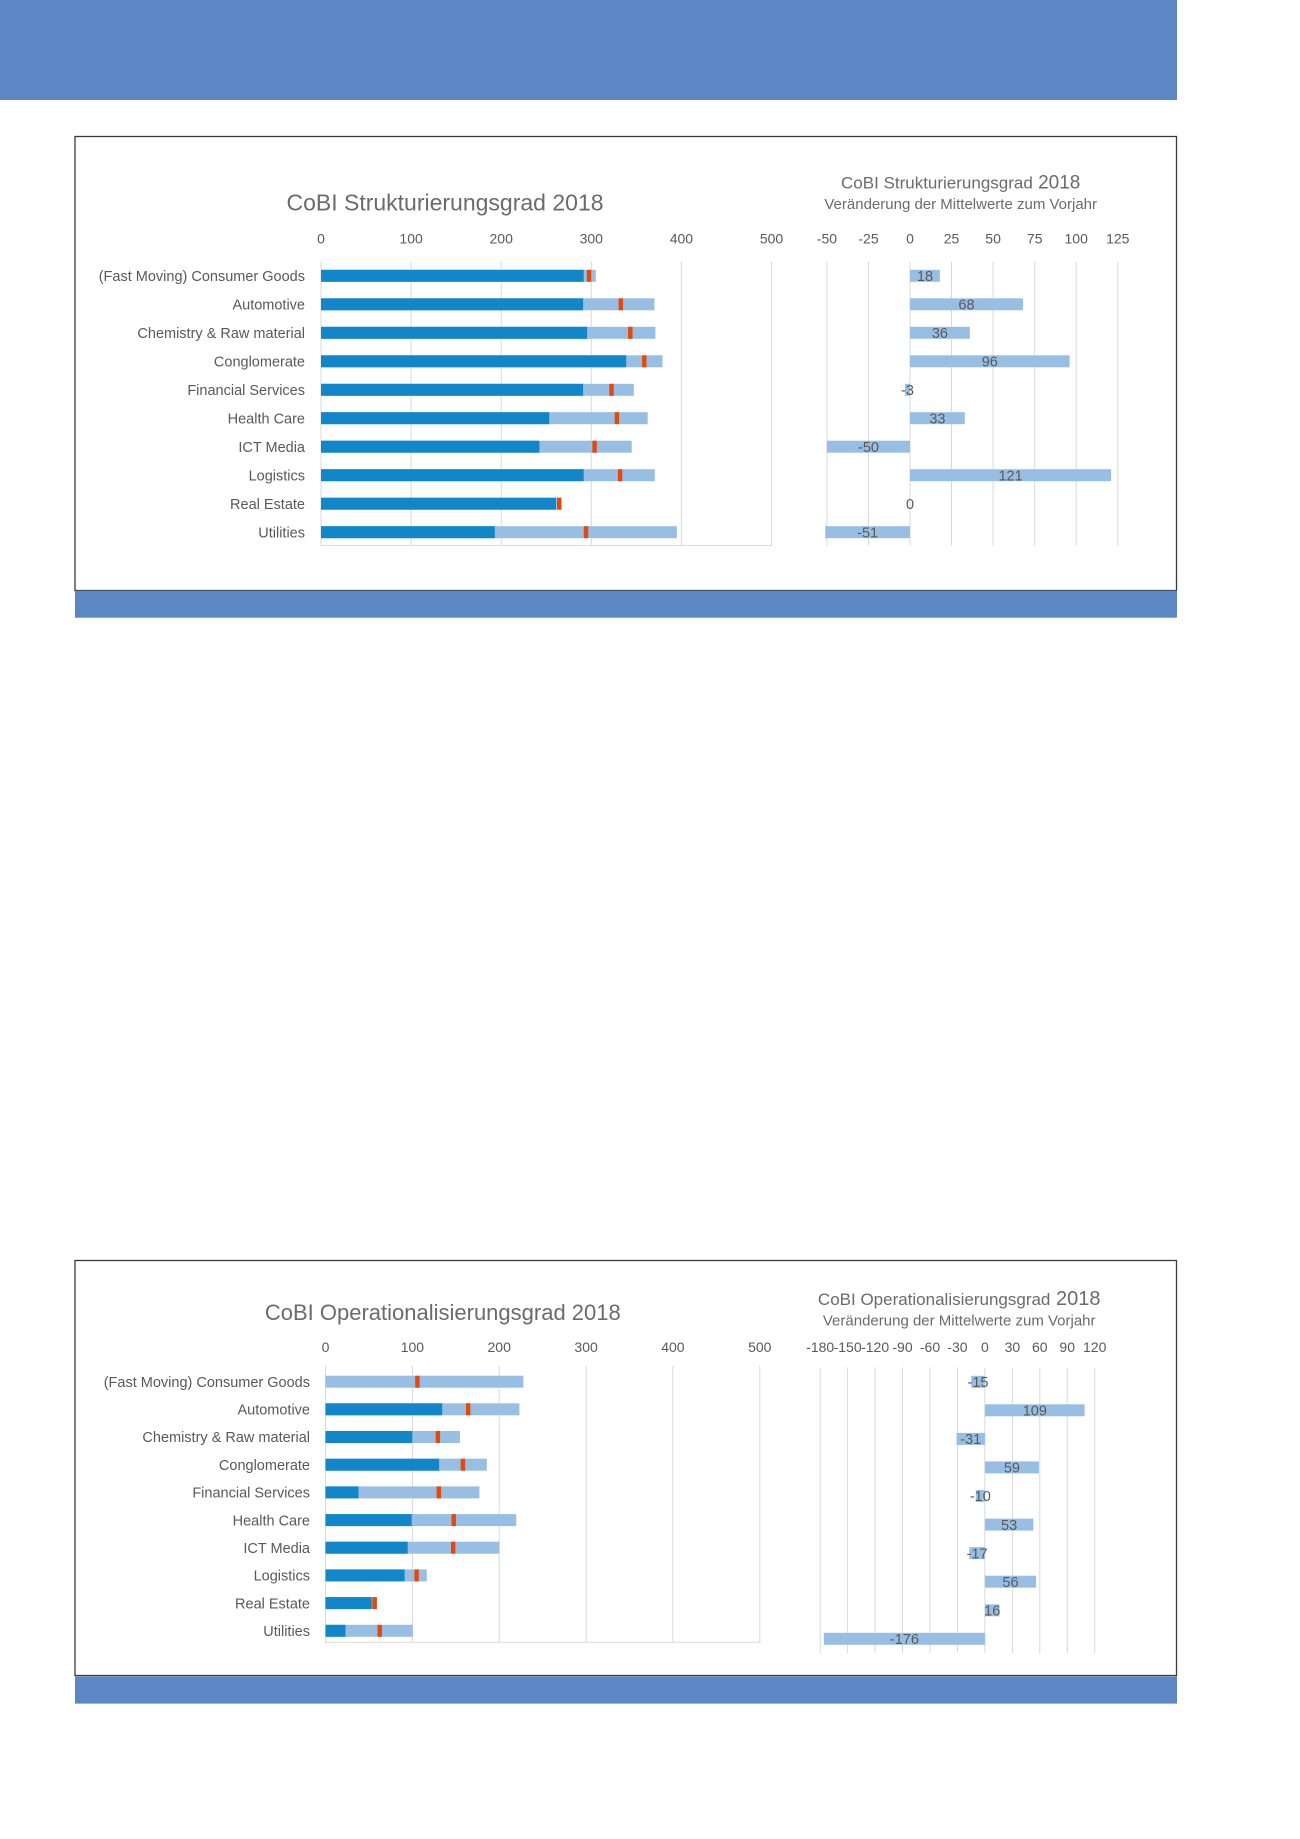 The height and width of the screenshot is (1839, 1300). Describe the element at coordinates (1035, 1412) in the screenshot. I see `svg-text: 109` at that location.